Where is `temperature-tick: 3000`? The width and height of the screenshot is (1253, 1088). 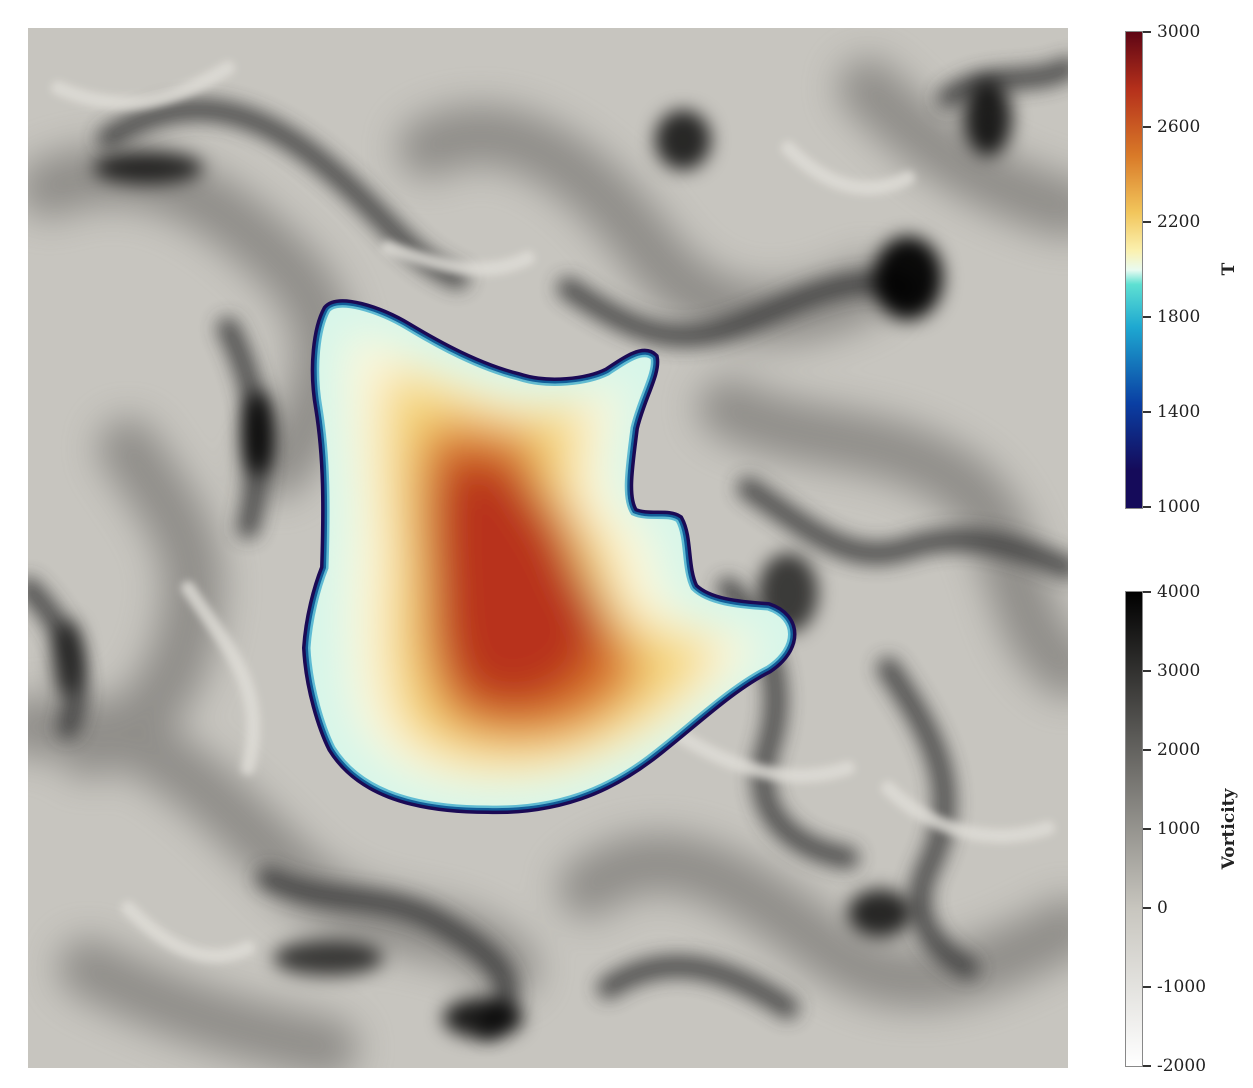 temperature-tick: 3000 is located at coordinates (1193, 32).